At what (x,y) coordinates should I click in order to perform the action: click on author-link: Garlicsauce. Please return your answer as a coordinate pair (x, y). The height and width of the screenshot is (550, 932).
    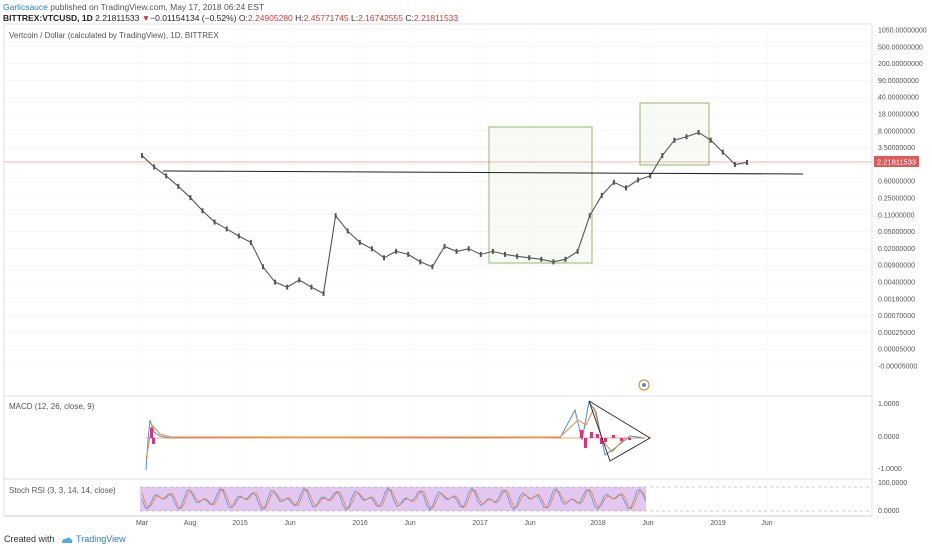
    Looking at the image, I should click on (25, 7).